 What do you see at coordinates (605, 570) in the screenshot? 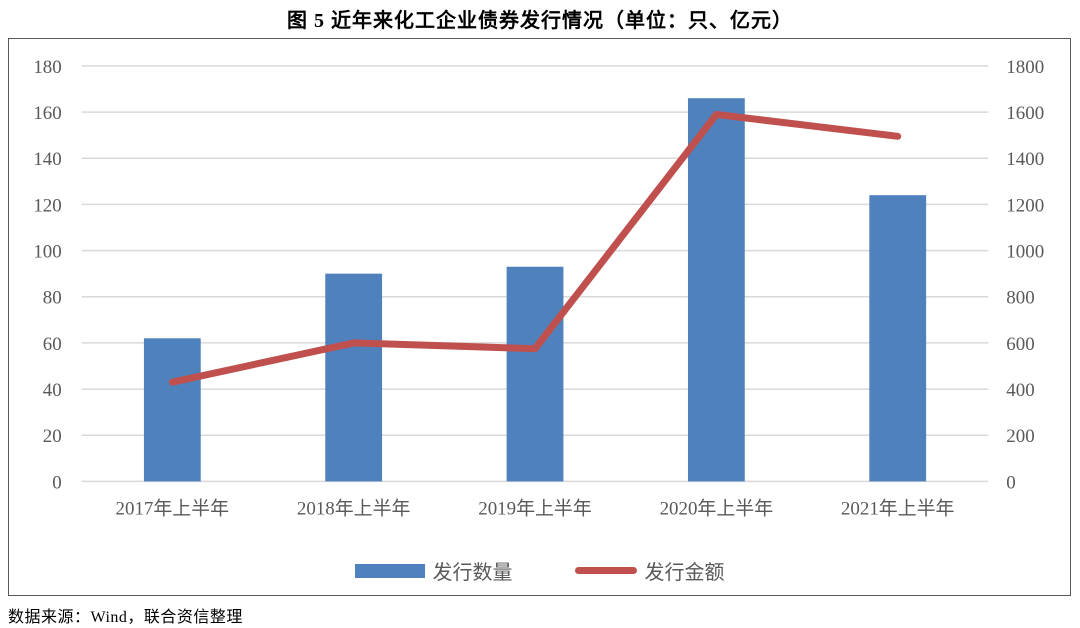
I see `line-swatch-icon` at bounding box center [605, 570].